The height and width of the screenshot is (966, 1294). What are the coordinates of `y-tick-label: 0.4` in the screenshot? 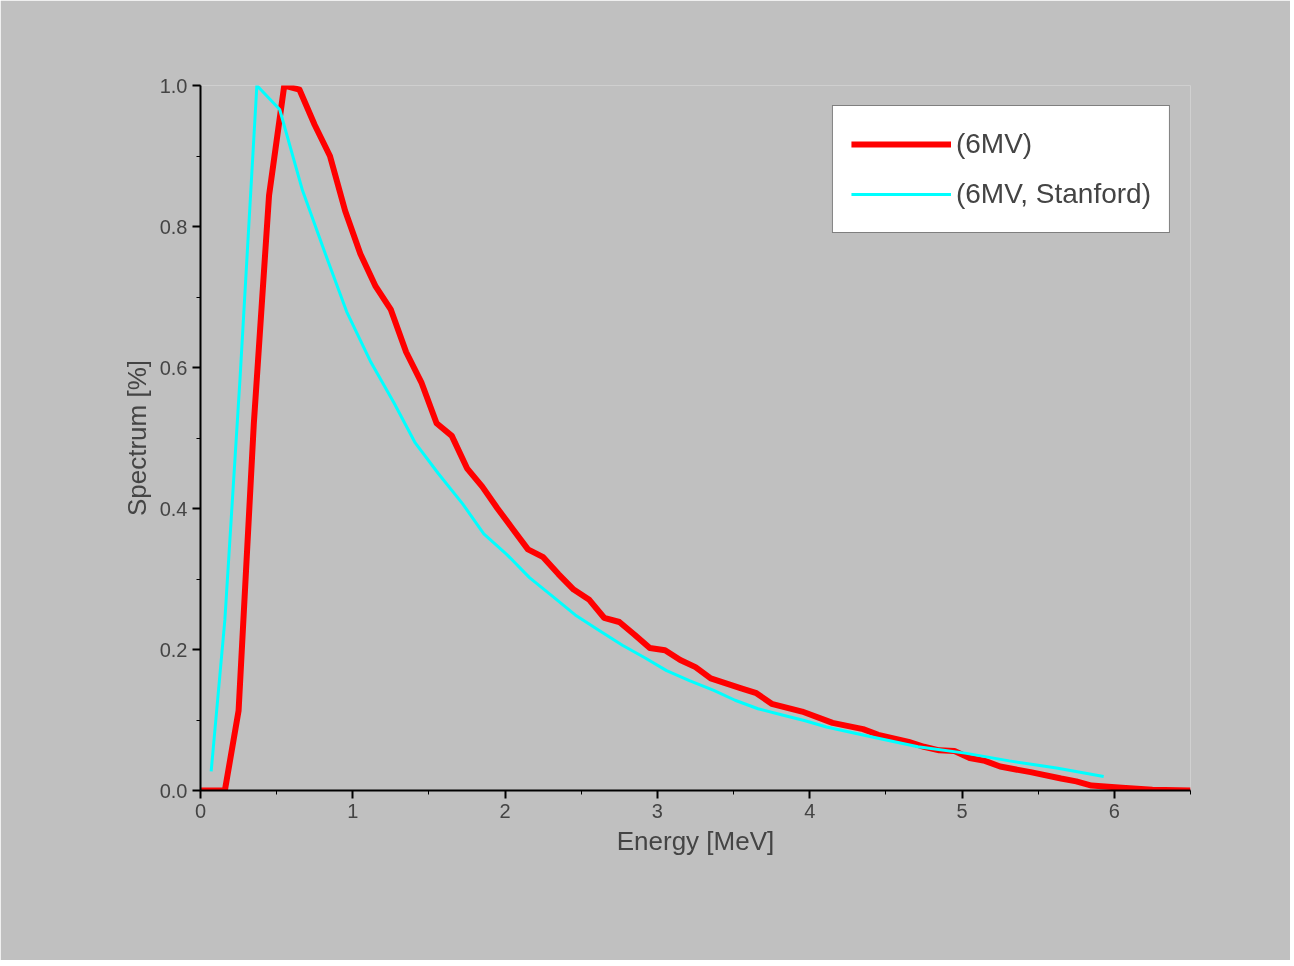 It's located at (173, 508).